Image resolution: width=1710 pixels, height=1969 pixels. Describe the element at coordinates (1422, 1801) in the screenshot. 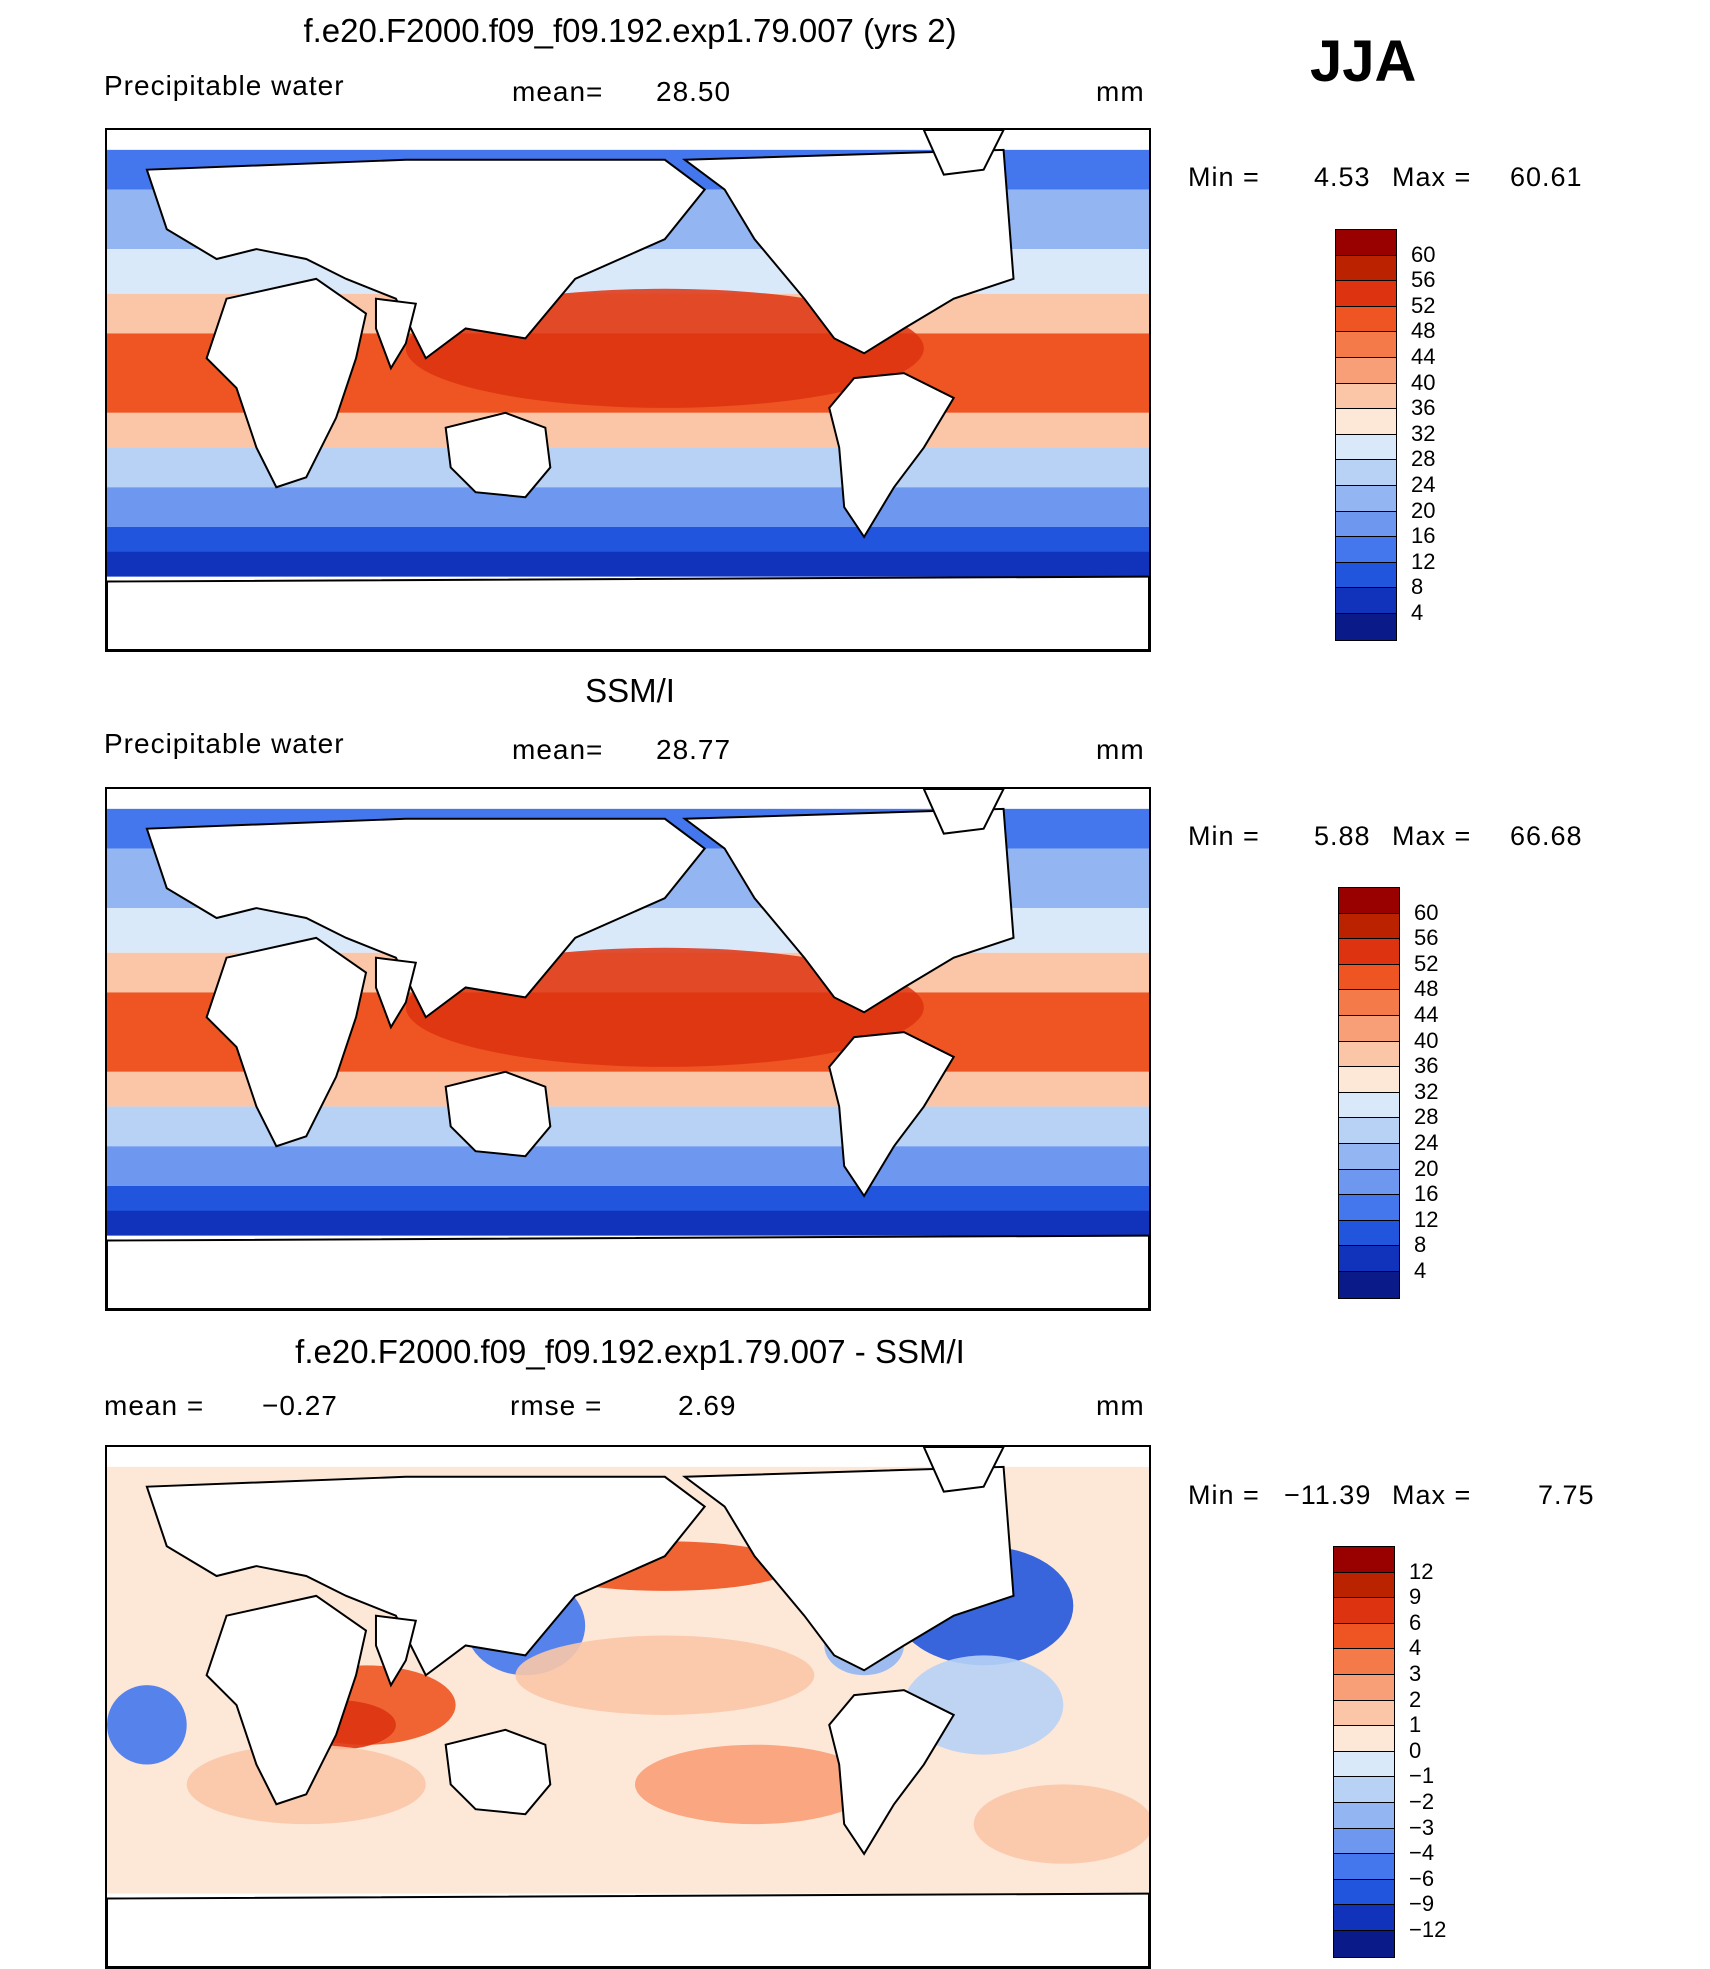

I see `colorbar-tick-label: −2` at that location.